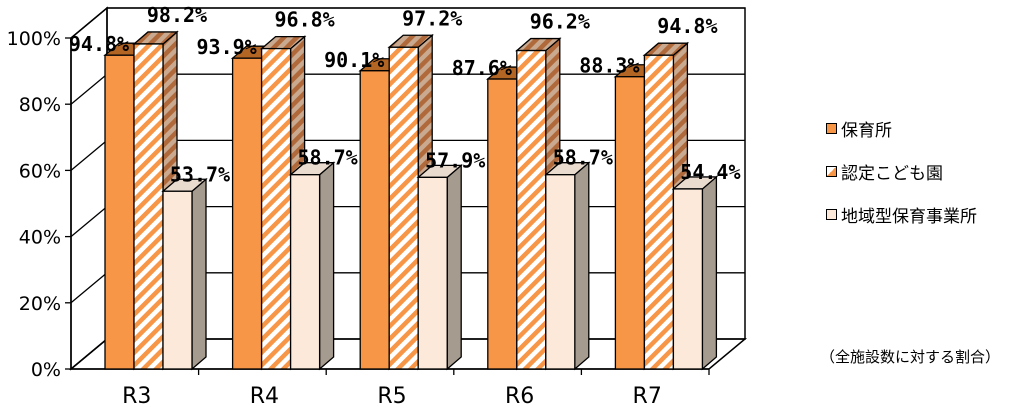 The image size is (1016, 408). Describe the element at coordinates (482, 68) in the screenshot. I see `data-label: 87.6%` at that location.